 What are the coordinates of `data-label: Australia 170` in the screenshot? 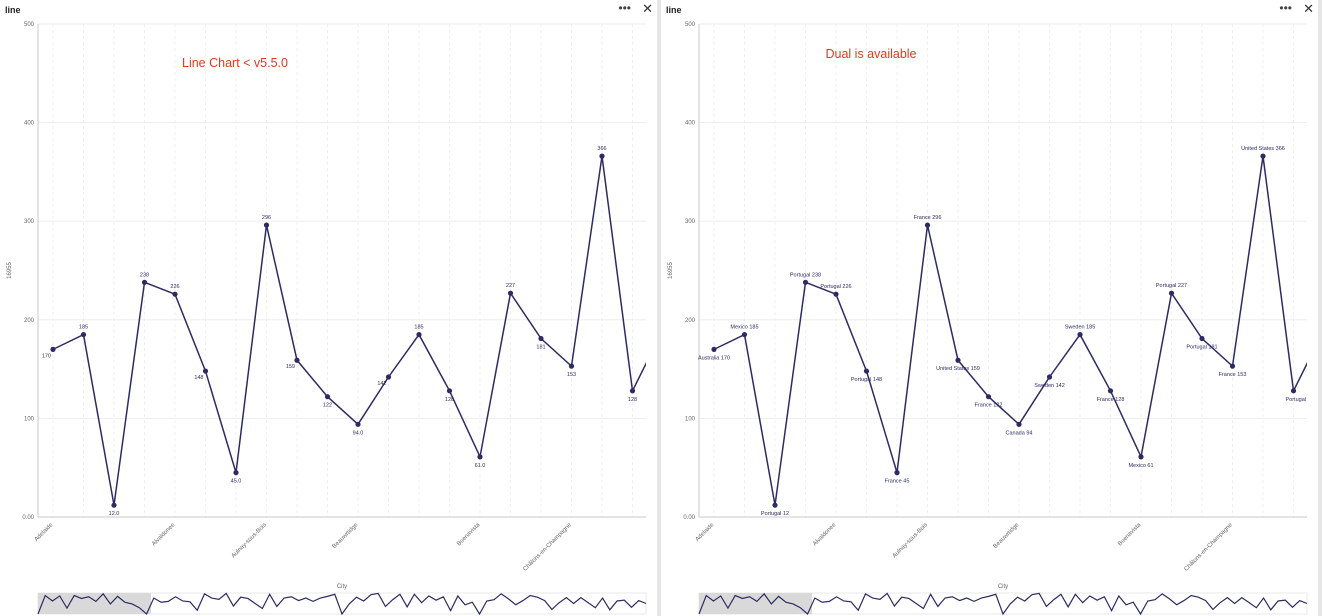 It's located at (714, 358).